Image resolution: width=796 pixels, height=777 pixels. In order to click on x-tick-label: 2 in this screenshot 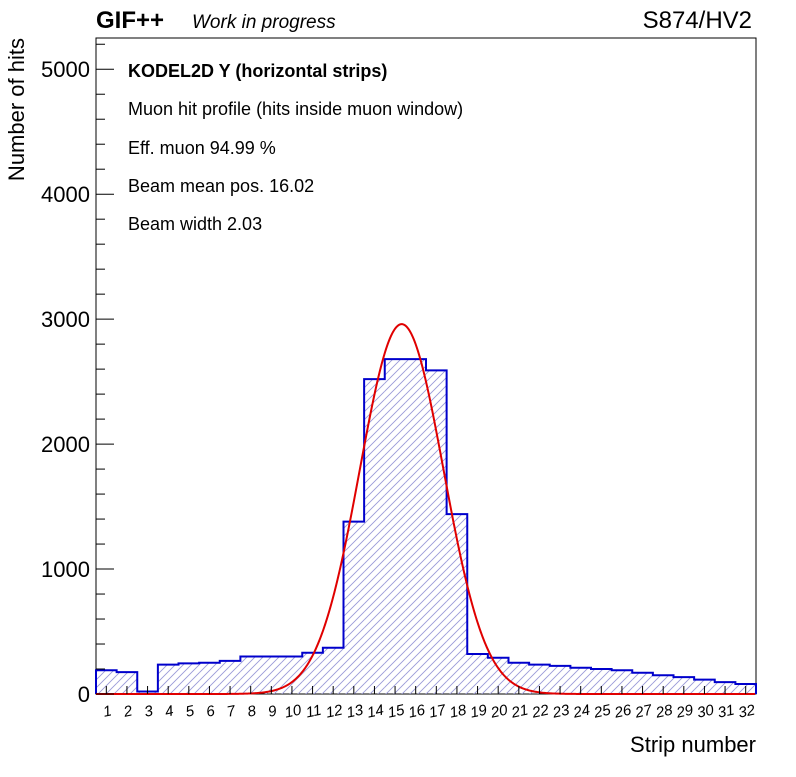, I will do `click(127, 711)`.